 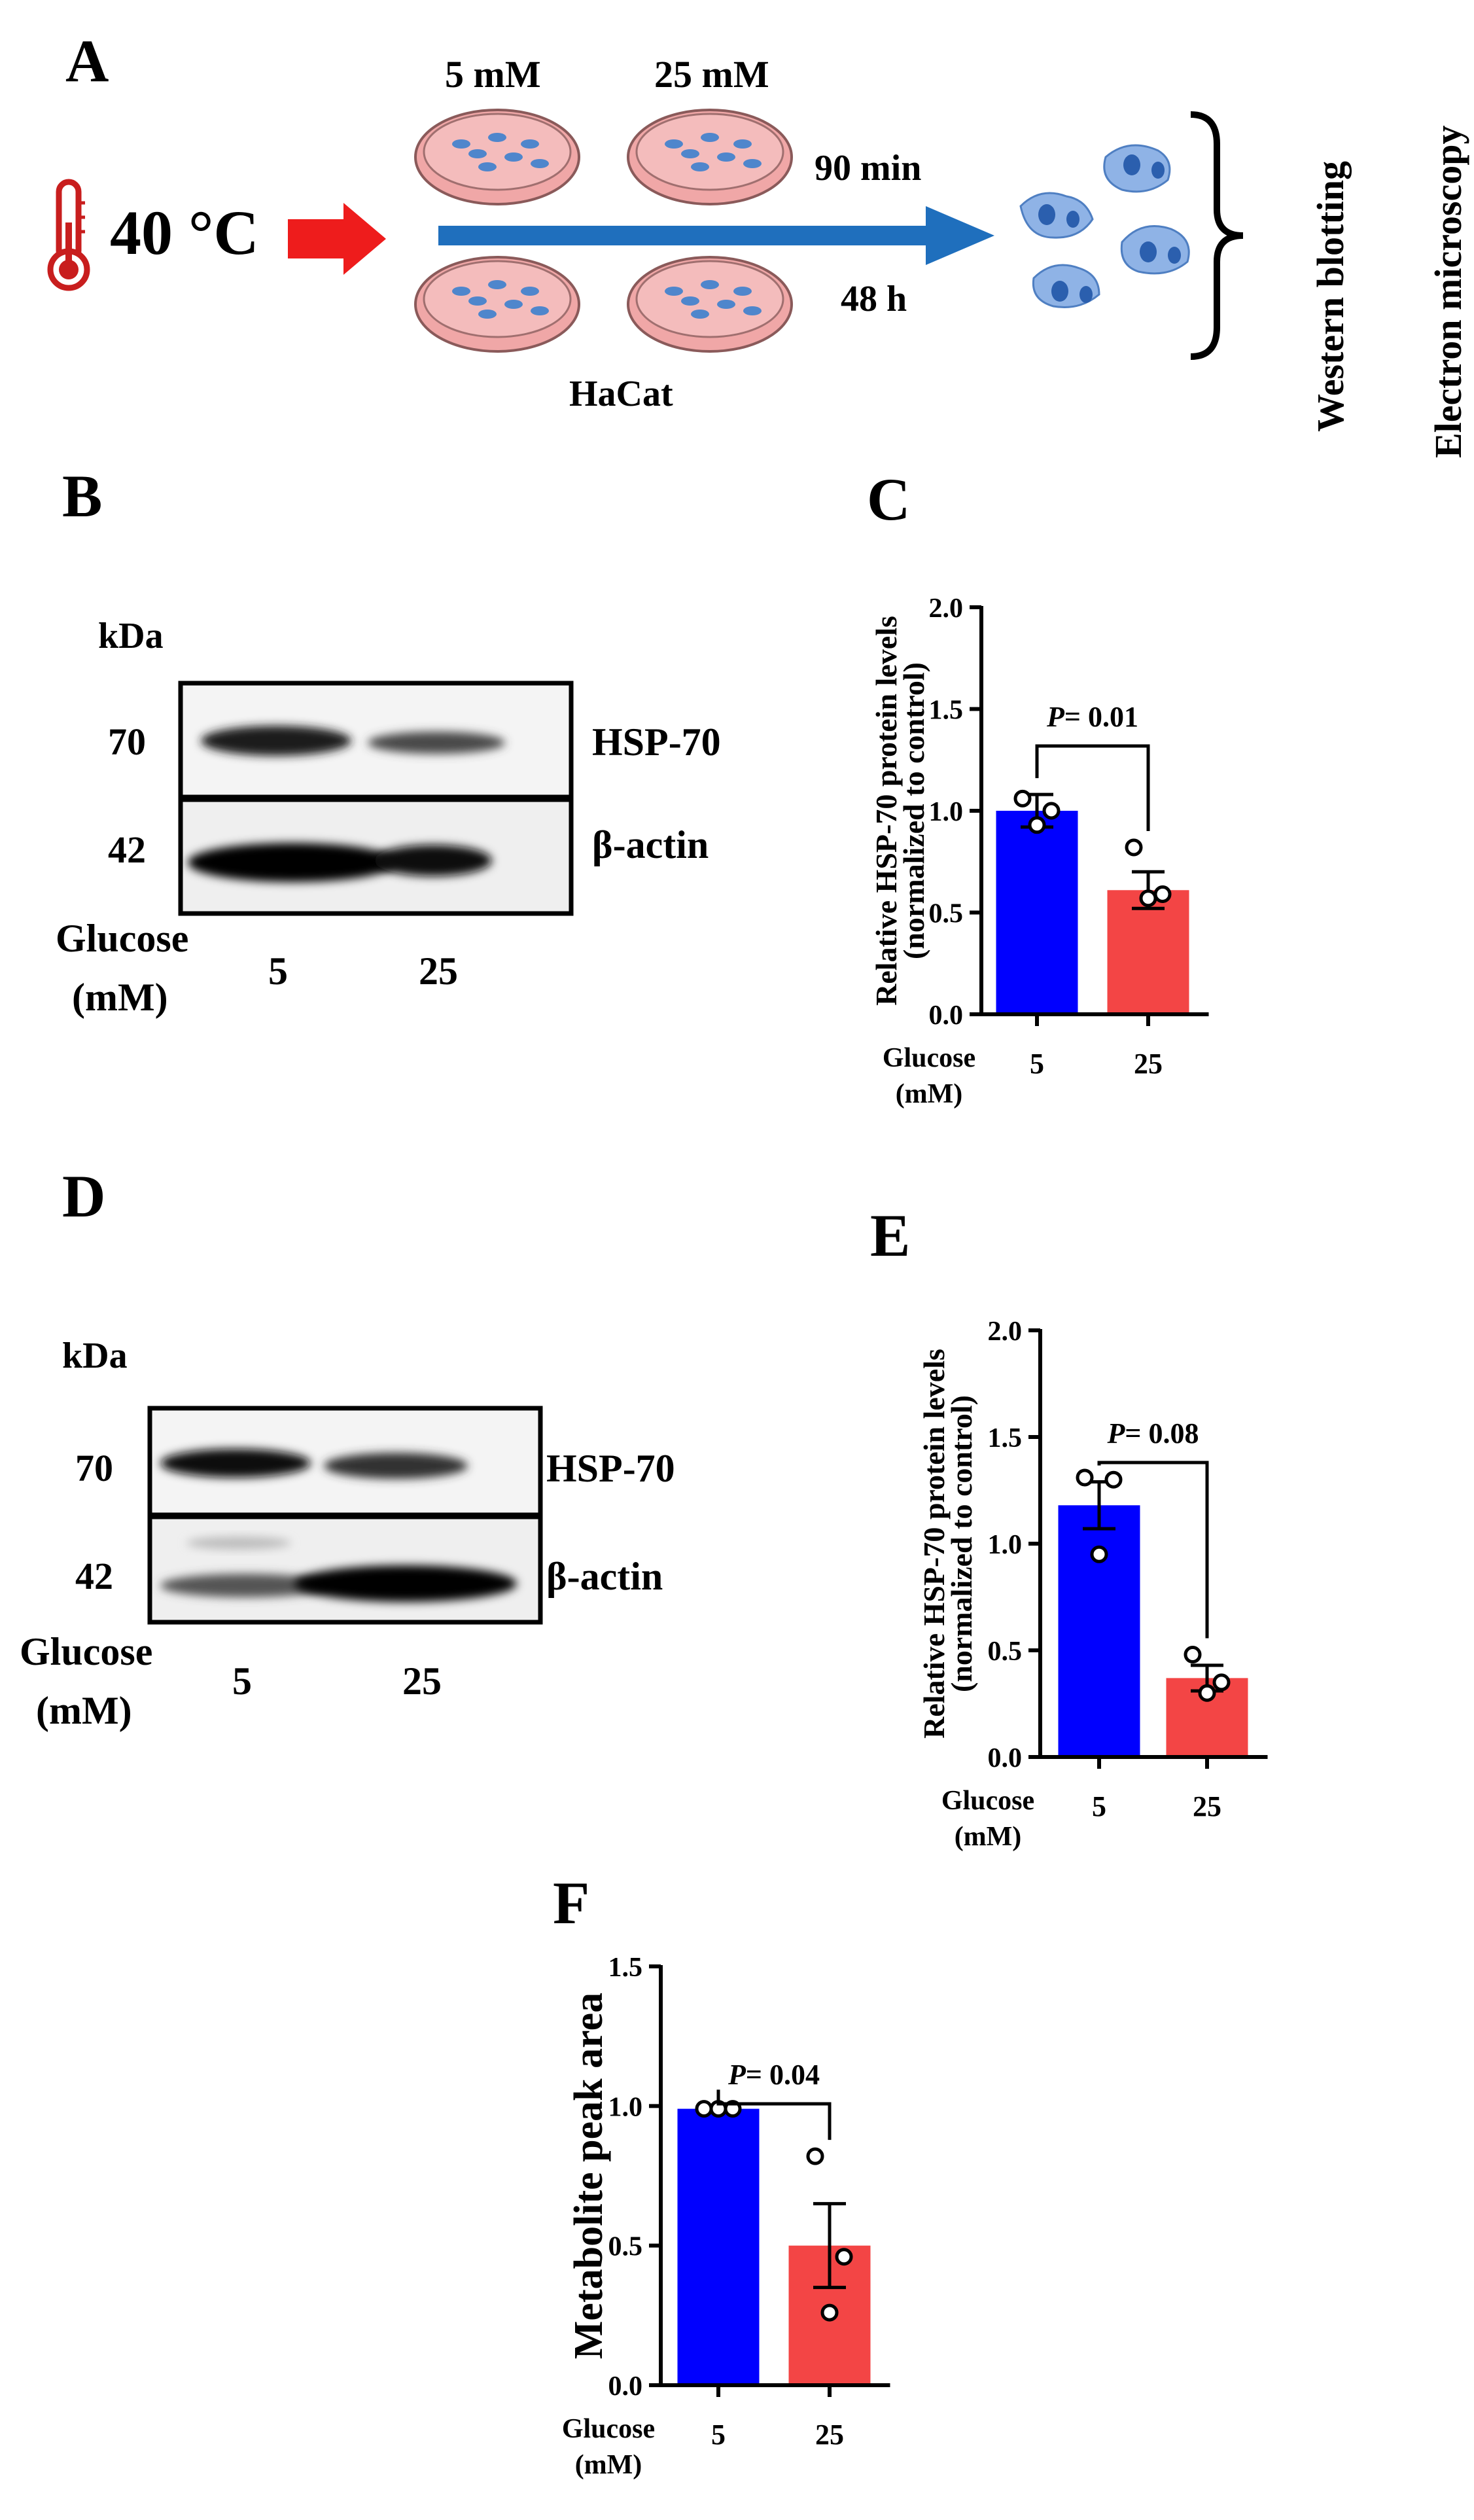 I want to click on conc-25mm-label: 25 mM, so click(x=711, y=74).